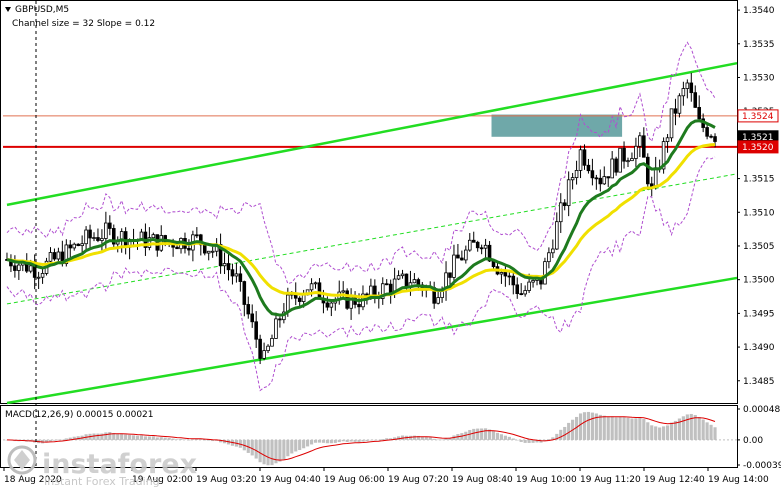 Image resolution: width=781 pixels, height=489 pixels. What do you see at coordinates (162, 480) in the screenshot?
I see `x-tick-label: 19 Aug 02:00` at bounding box center [162, 480].